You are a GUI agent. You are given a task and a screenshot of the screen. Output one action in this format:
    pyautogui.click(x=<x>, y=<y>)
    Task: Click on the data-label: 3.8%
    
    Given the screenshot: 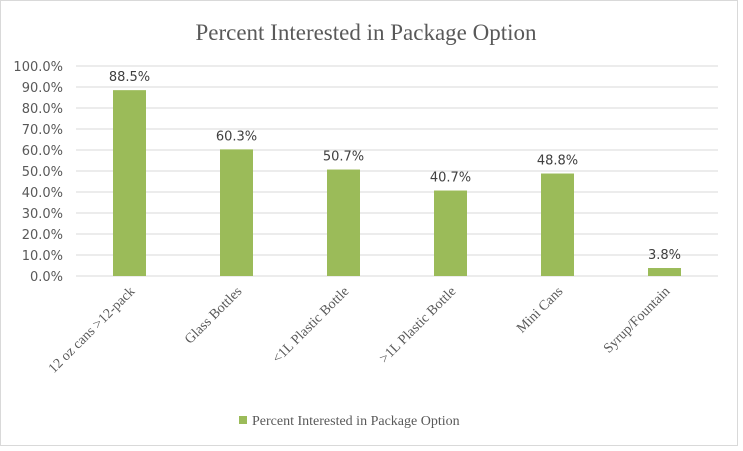 What is the action you would take?
    pyautogui.click(x=664, y=255)
    